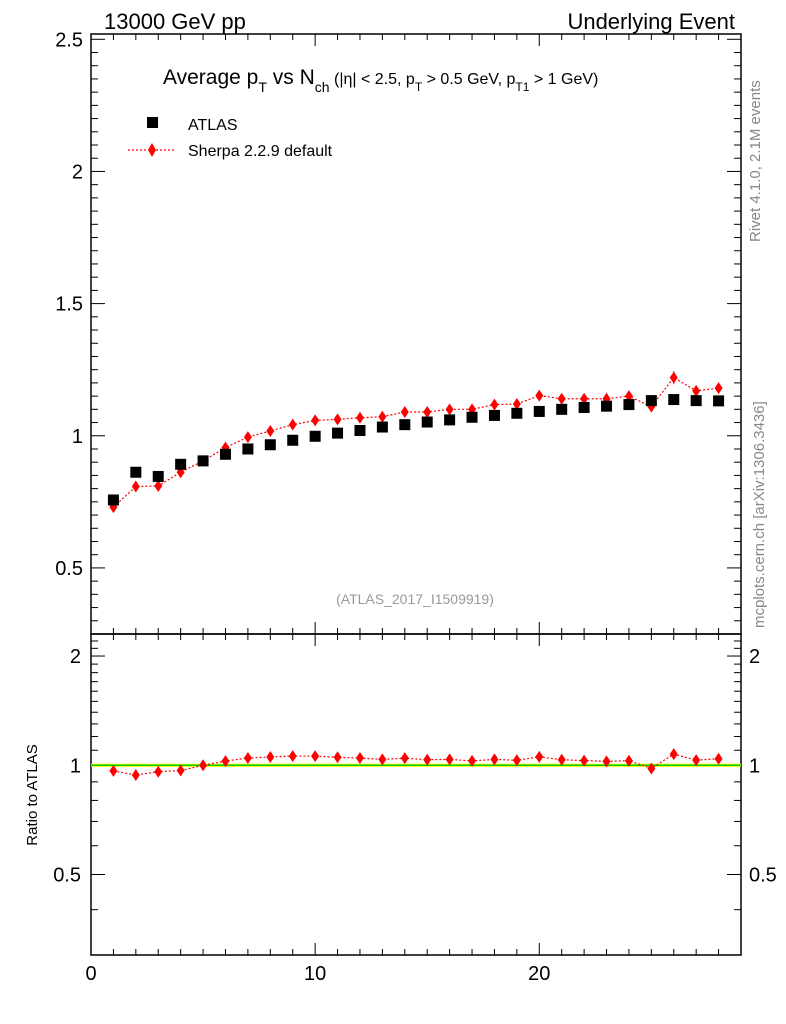 The height and width of the screenshot is (1024, 786). Describe the element at coordinates (75, 657) in the screenshot. I see `ratio-y-tick-label: 2` at that location.